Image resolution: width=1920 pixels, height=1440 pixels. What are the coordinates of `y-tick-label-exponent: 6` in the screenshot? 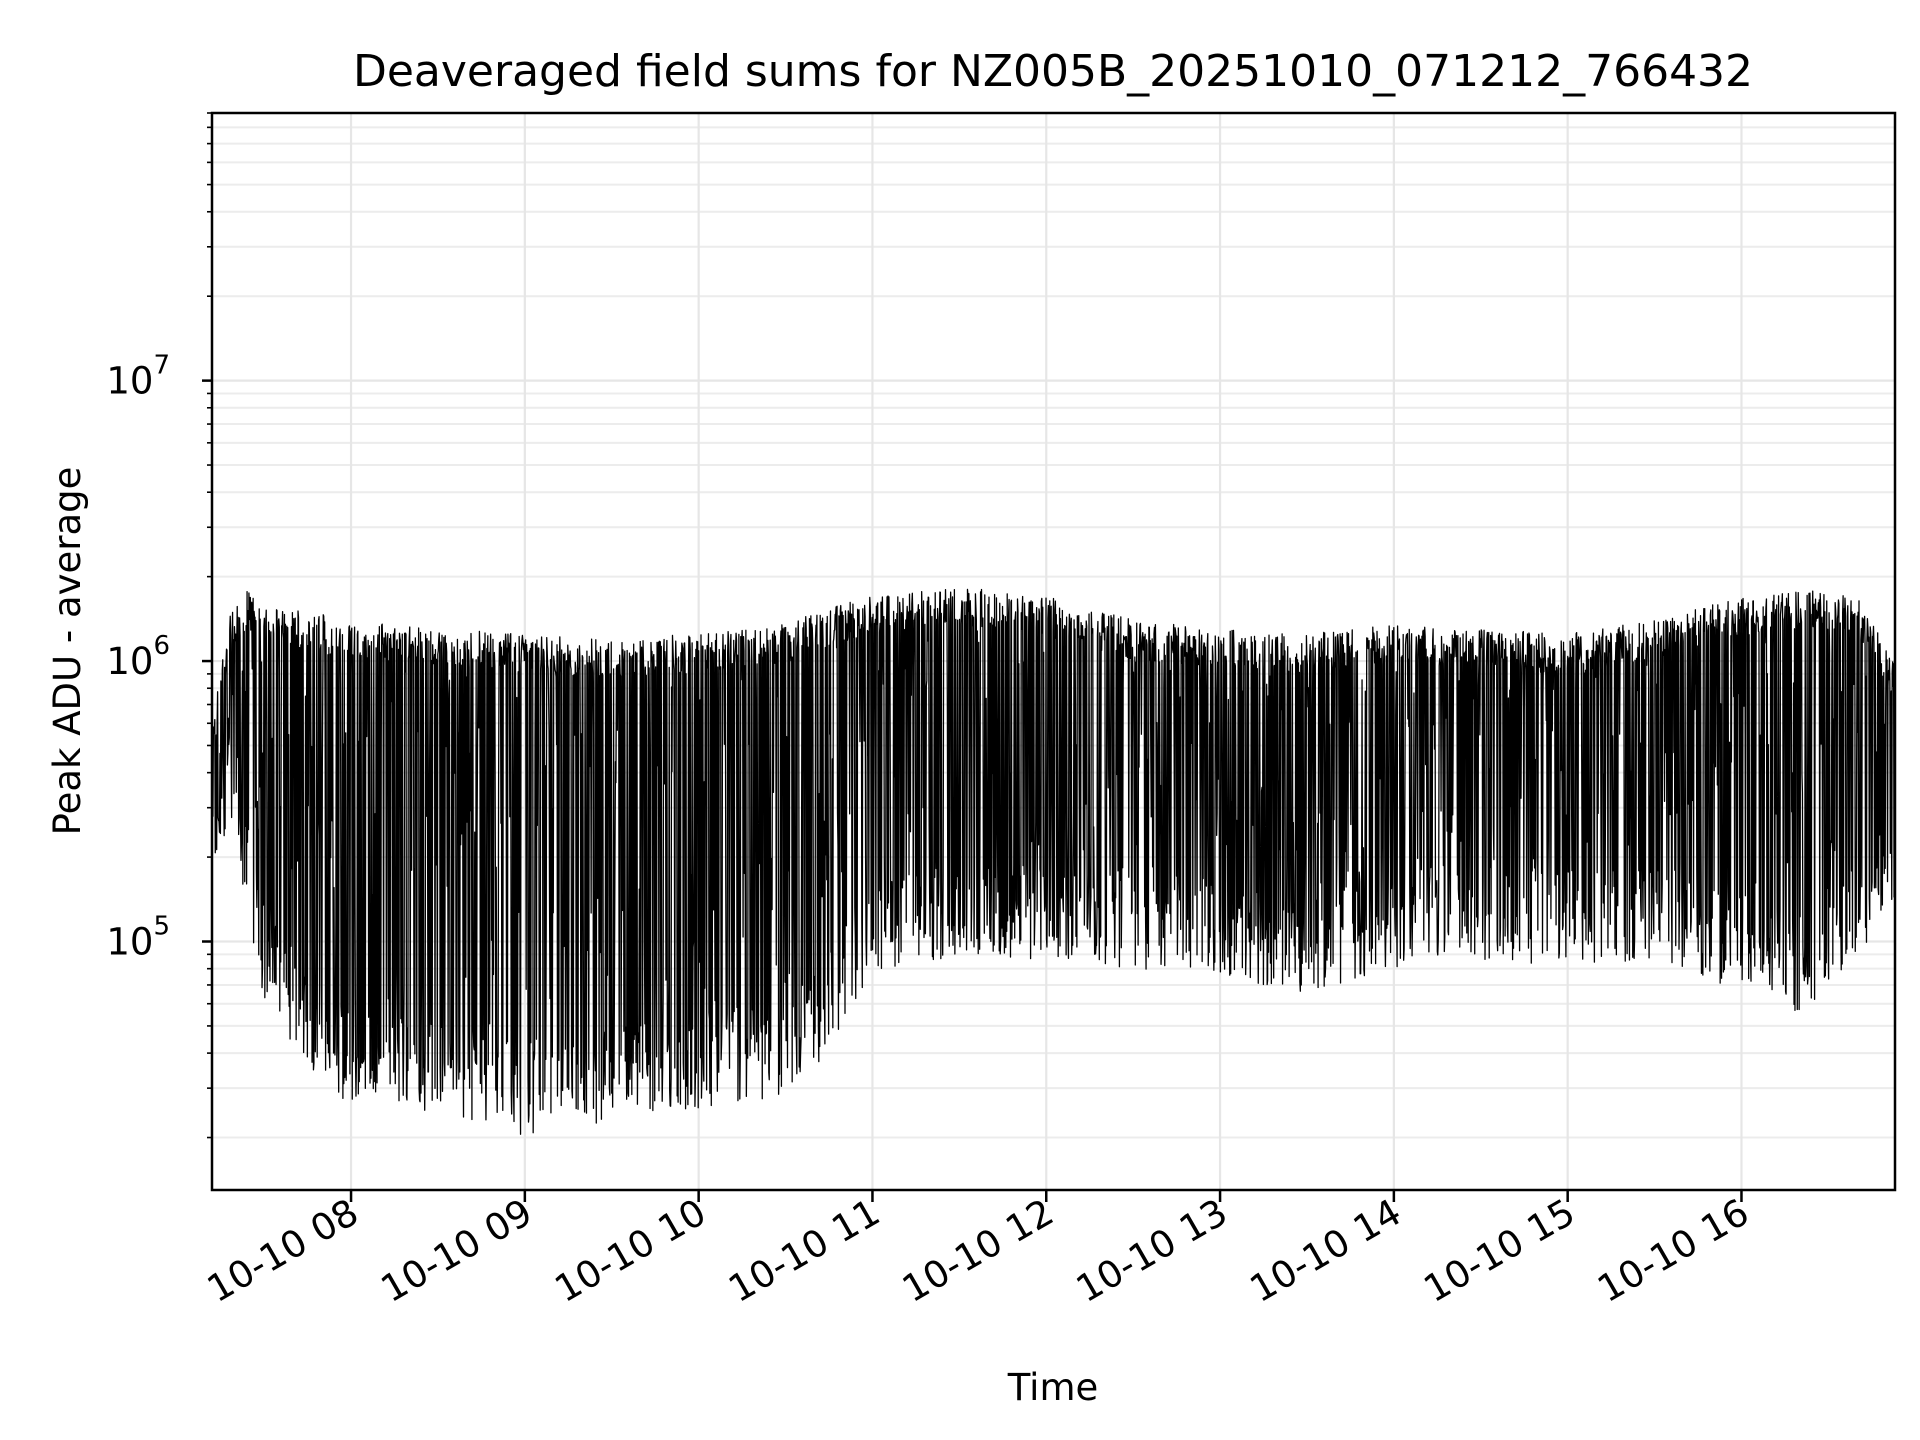 It's located at (161, 646).